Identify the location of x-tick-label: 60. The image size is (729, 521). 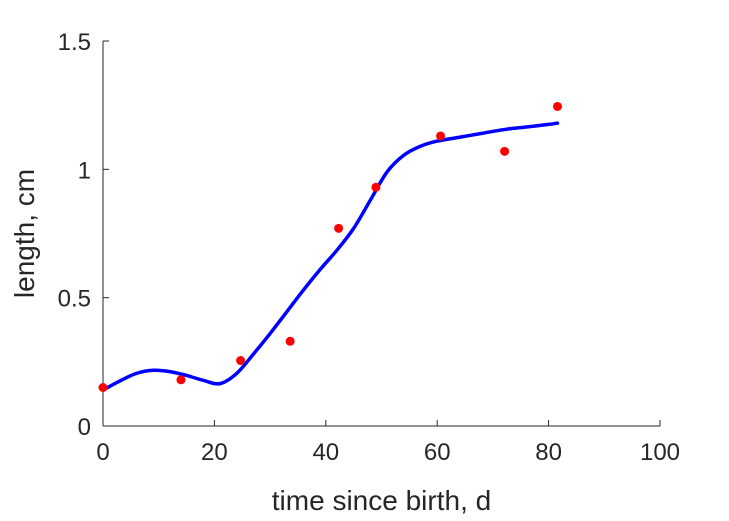
(437, 452).